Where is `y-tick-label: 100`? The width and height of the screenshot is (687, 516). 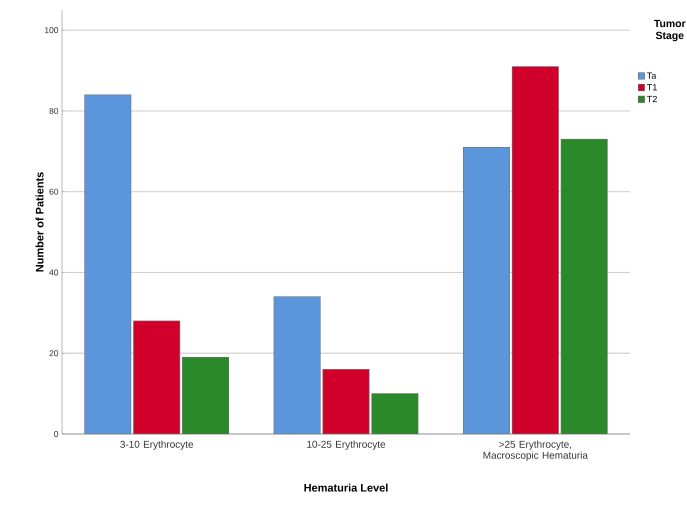
y-tick-label: 100 is located at coordinates (51, 30).